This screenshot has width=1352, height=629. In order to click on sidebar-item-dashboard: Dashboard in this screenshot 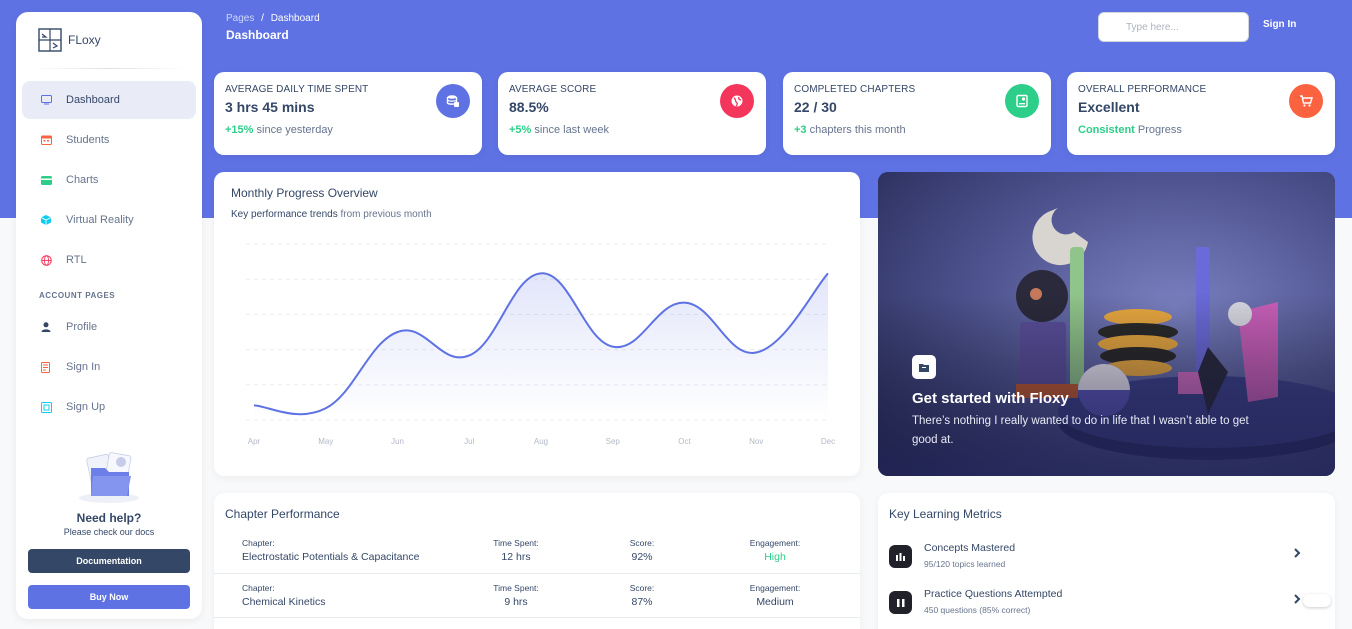, I will do `click(109, 100)`.